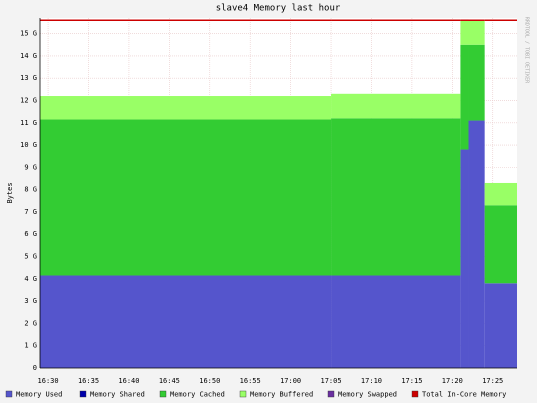  What do you see at coordinates (197, 395) in the screenshot?
I see `legend-label: Memory Cached` at bounding box center [197, 395].